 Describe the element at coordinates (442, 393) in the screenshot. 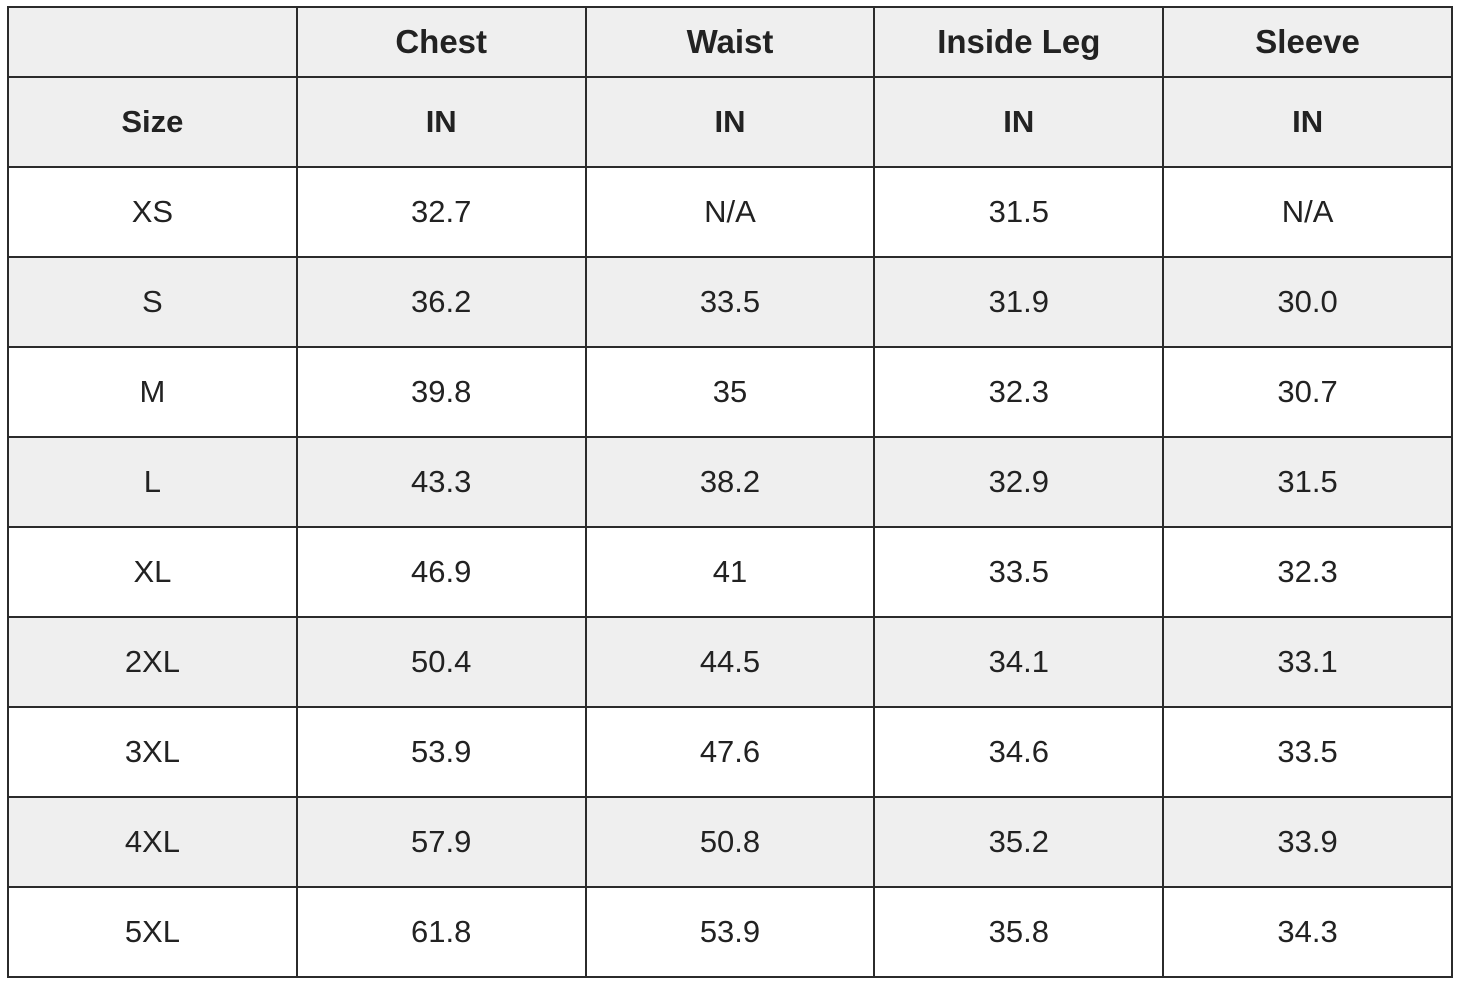

I see `value-cell: 39.8` at that location.